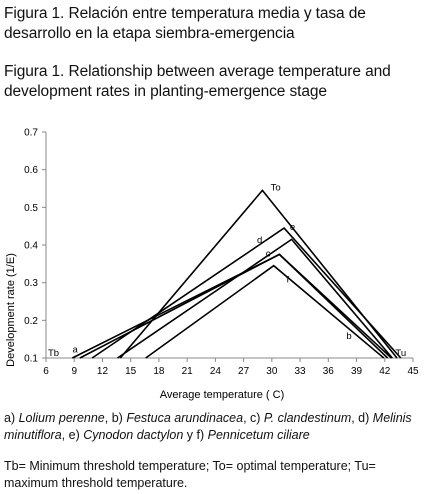 Image resolution: width=432 pixels, height=494 pixels. Describe the element at coordinates (268, 253) in the screenshot. I see `annotation-label: c` at that location.